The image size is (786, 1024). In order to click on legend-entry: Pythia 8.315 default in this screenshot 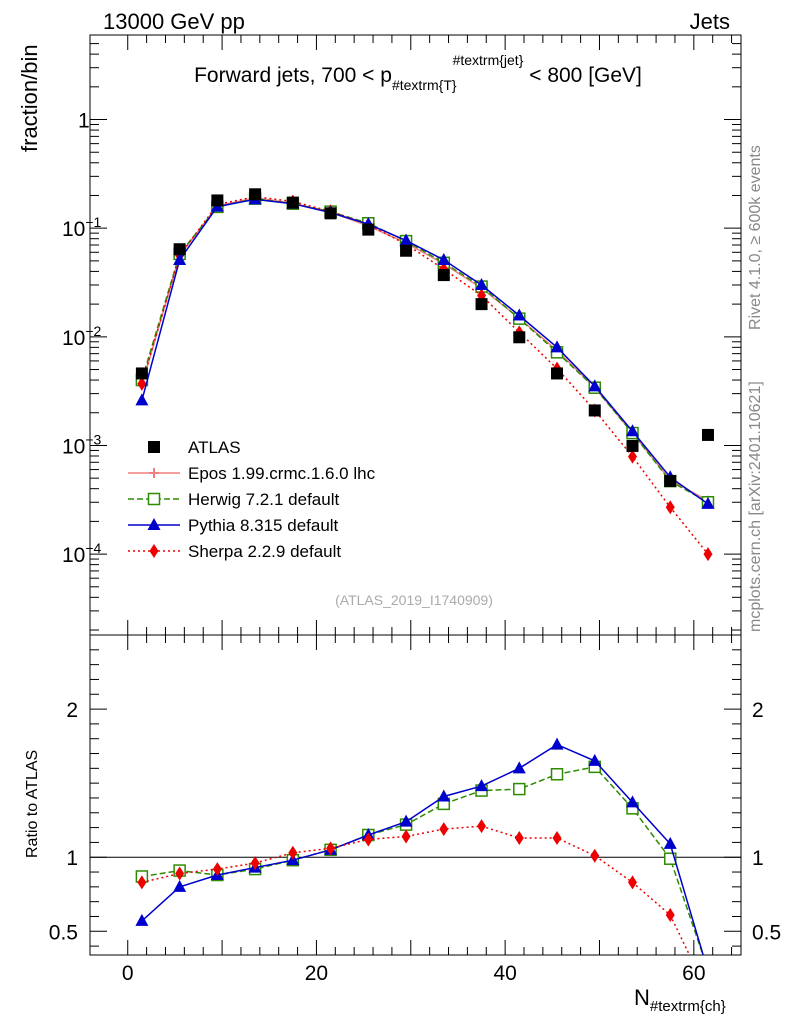, I will do `click(233, 525)`.